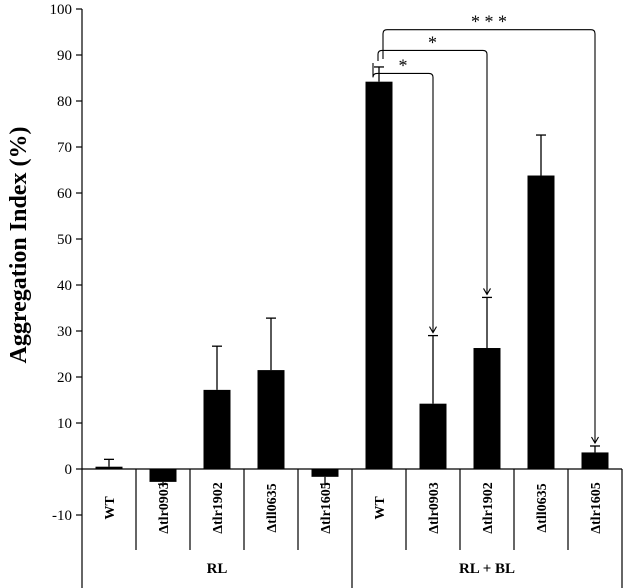 The height and width of the screenshot is (588, 624). Describe the element at coordinates (64, 332) in the screenshot. I see `y-tick-label: 30` at that location.